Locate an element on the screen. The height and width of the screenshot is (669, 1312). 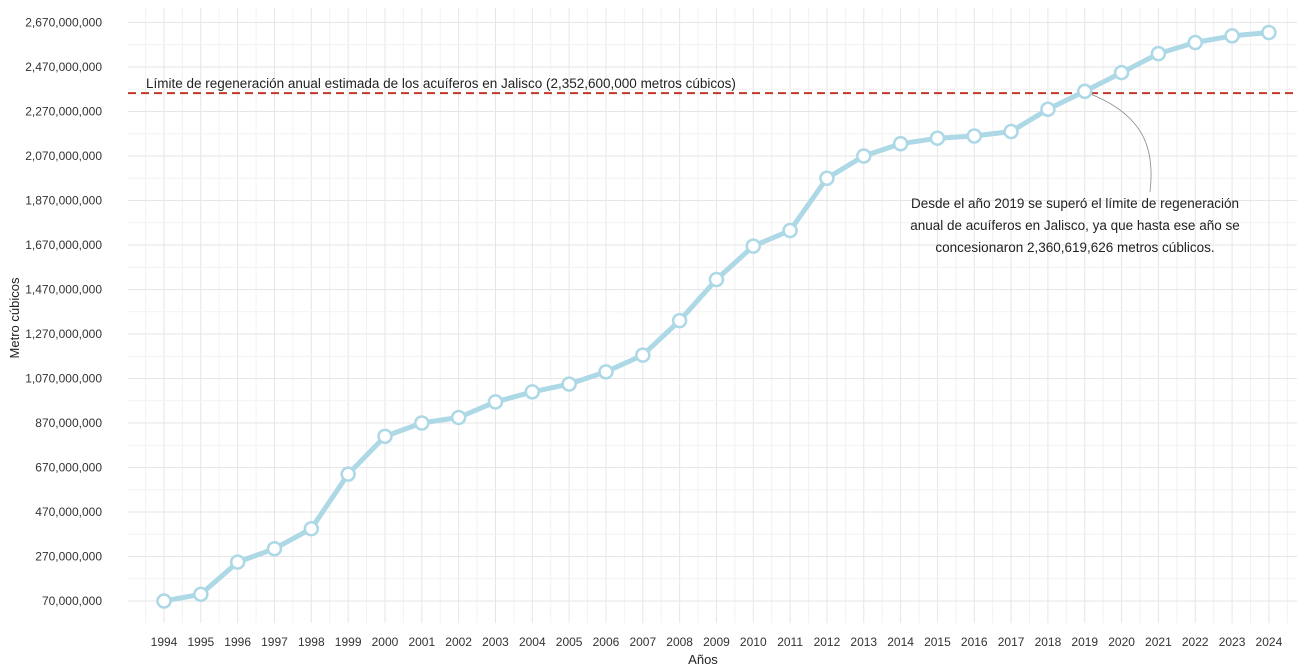
x-tick-label: 1996 is located at coordinates (237, 642).